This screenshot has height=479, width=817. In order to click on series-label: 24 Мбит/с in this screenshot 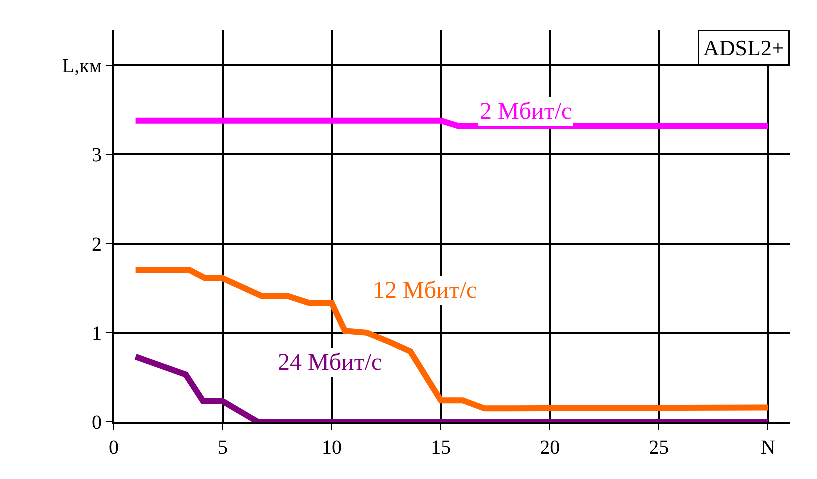, I will do `click(330, 363)`.